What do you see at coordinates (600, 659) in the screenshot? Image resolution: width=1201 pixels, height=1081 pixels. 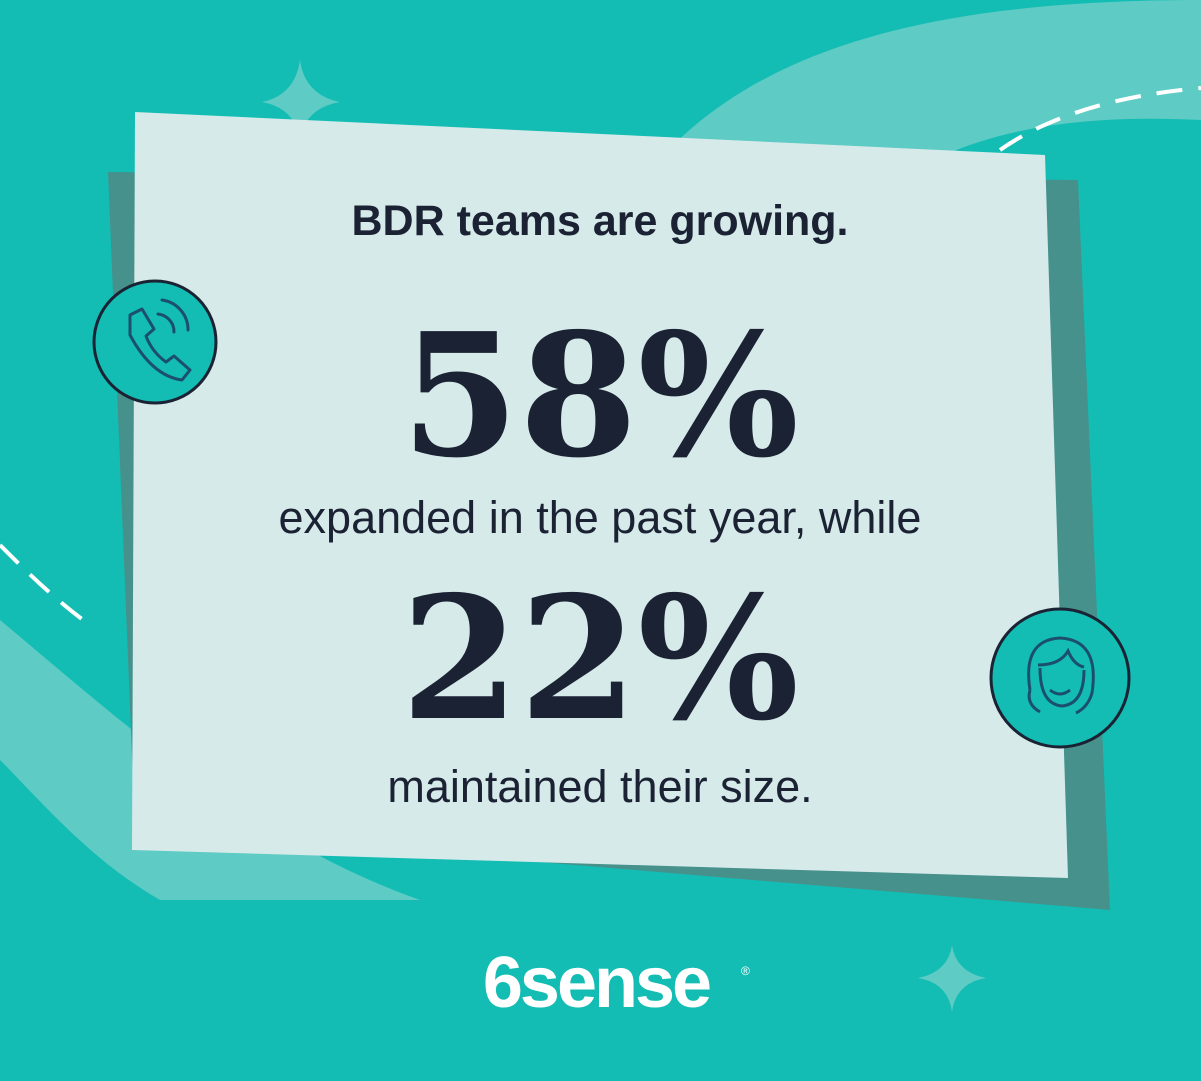 I see `stat-figure: 22%` at bounding box center [600, 659].